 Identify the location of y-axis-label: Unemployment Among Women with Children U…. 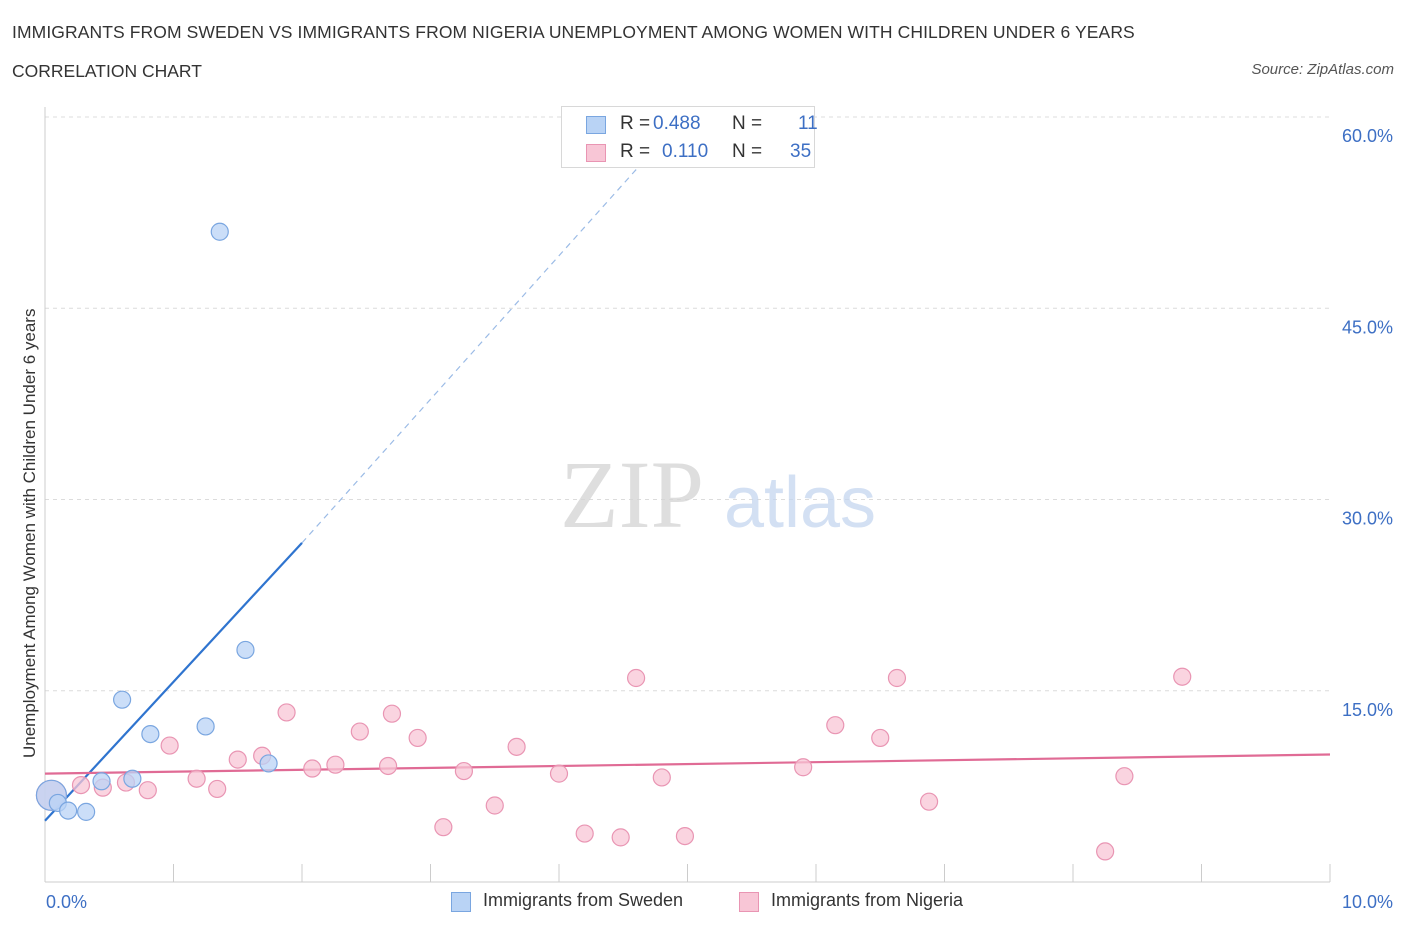
(29, 533).